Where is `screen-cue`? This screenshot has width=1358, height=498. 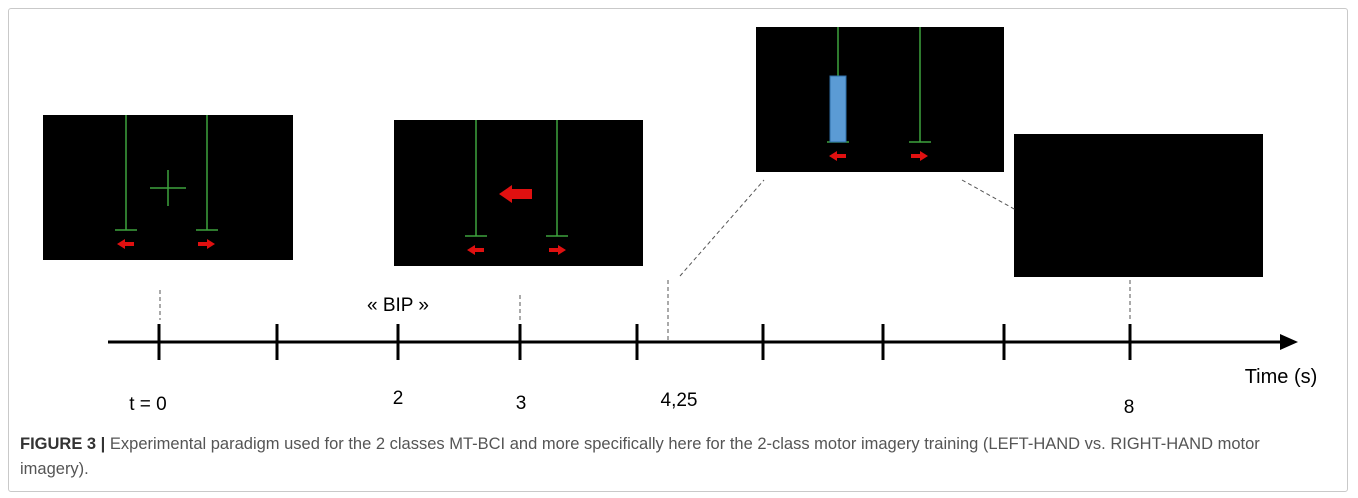
screen-cue is located at coordinates (518, 193).